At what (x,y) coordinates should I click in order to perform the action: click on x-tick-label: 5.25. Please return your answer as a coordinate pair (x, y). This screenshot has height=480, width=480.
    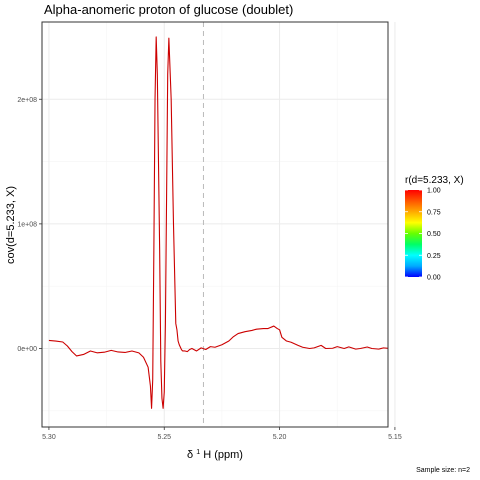
    Looking at the image, I should click on (164, 437).